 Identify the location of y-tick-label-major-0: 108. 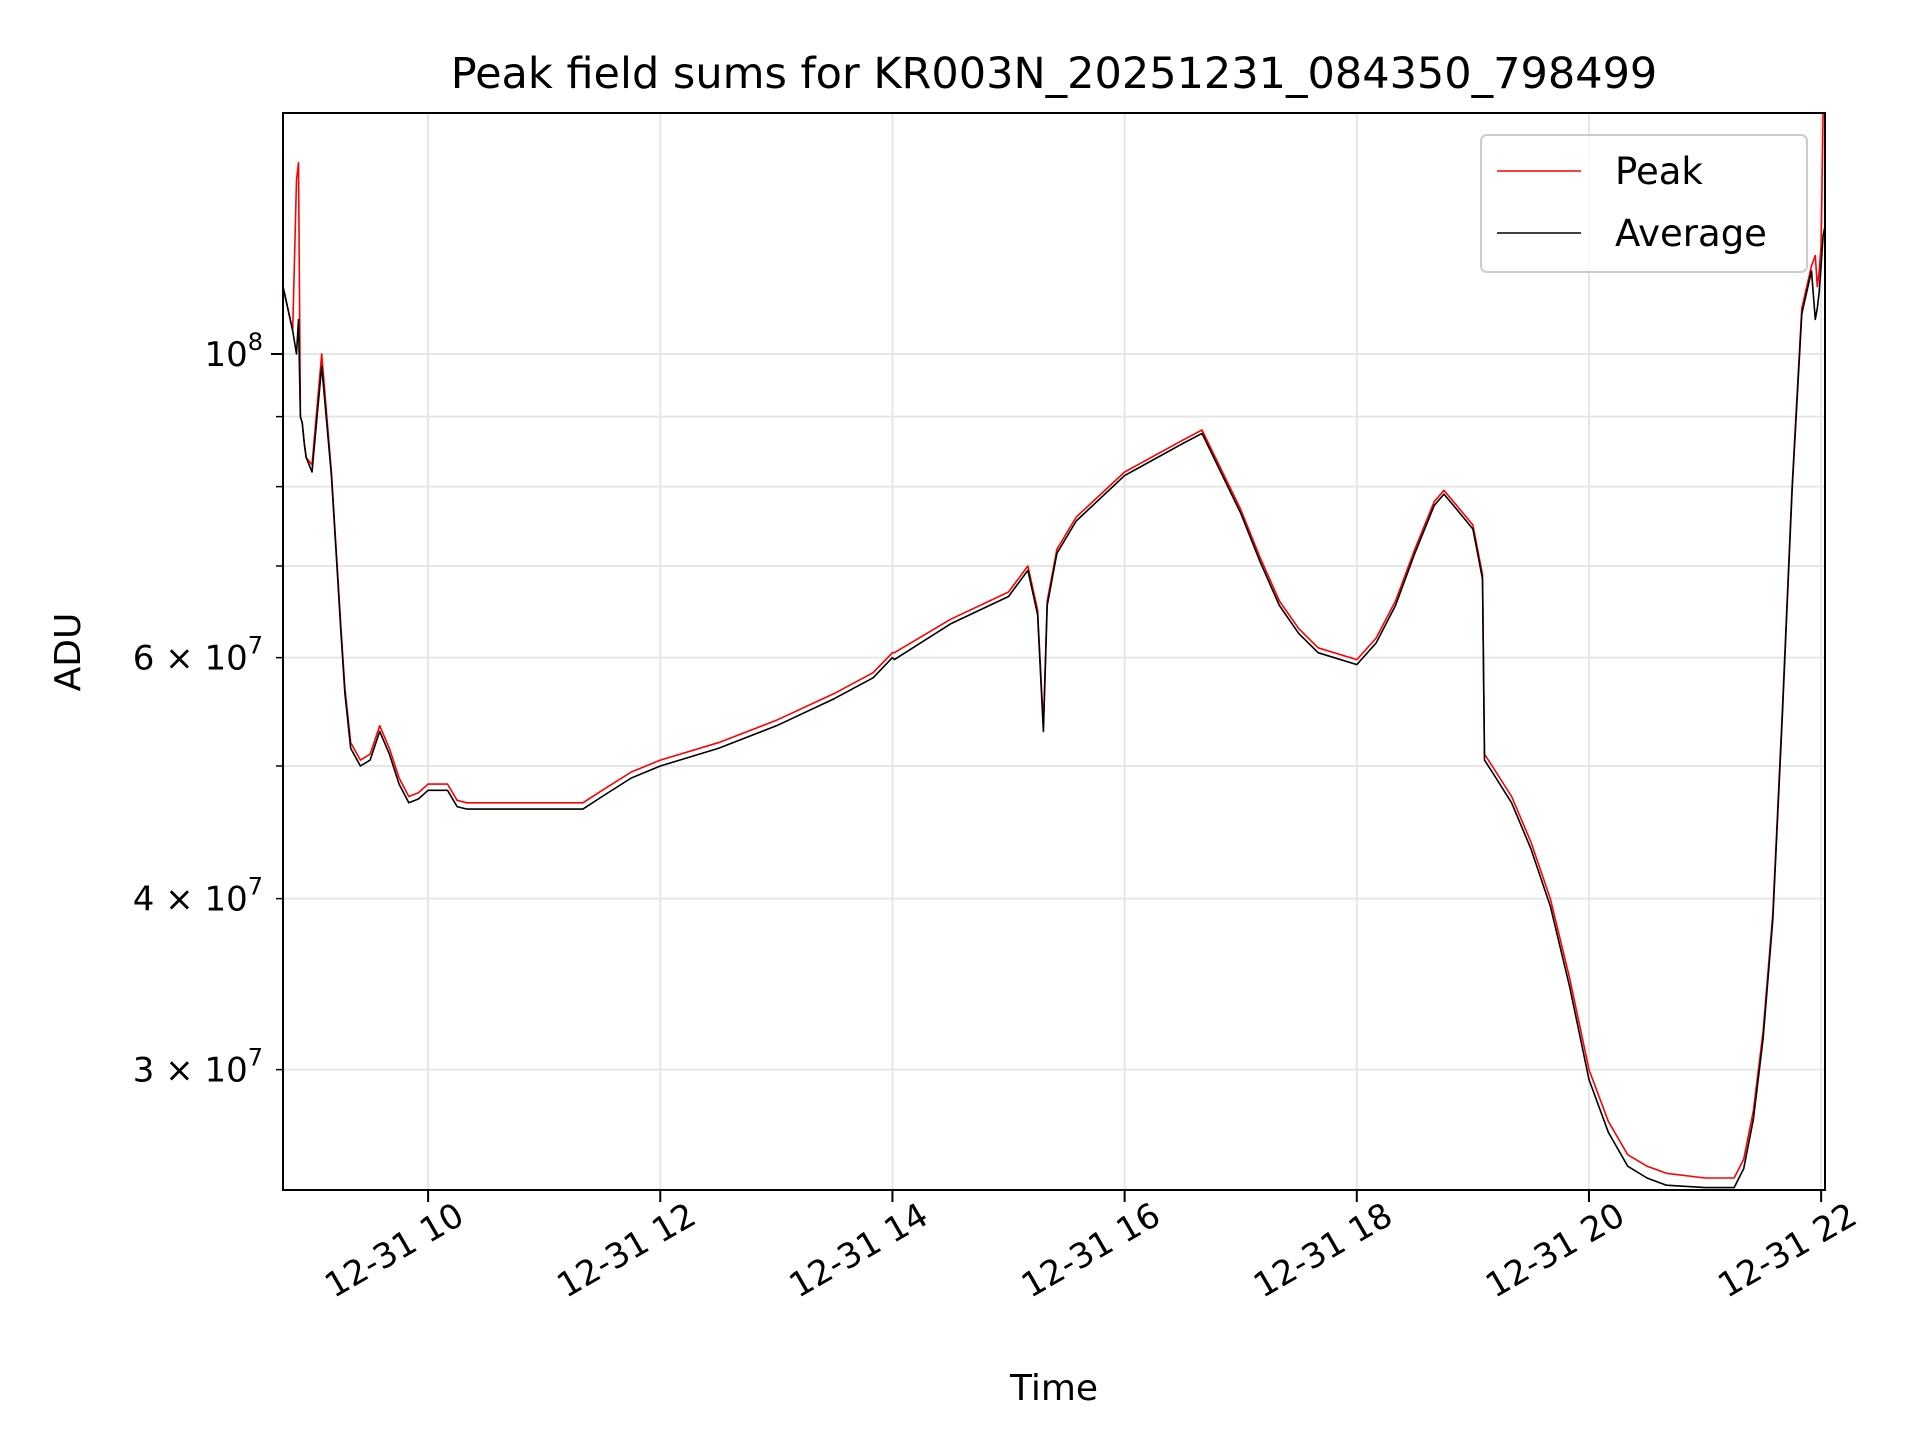
(233, 351).